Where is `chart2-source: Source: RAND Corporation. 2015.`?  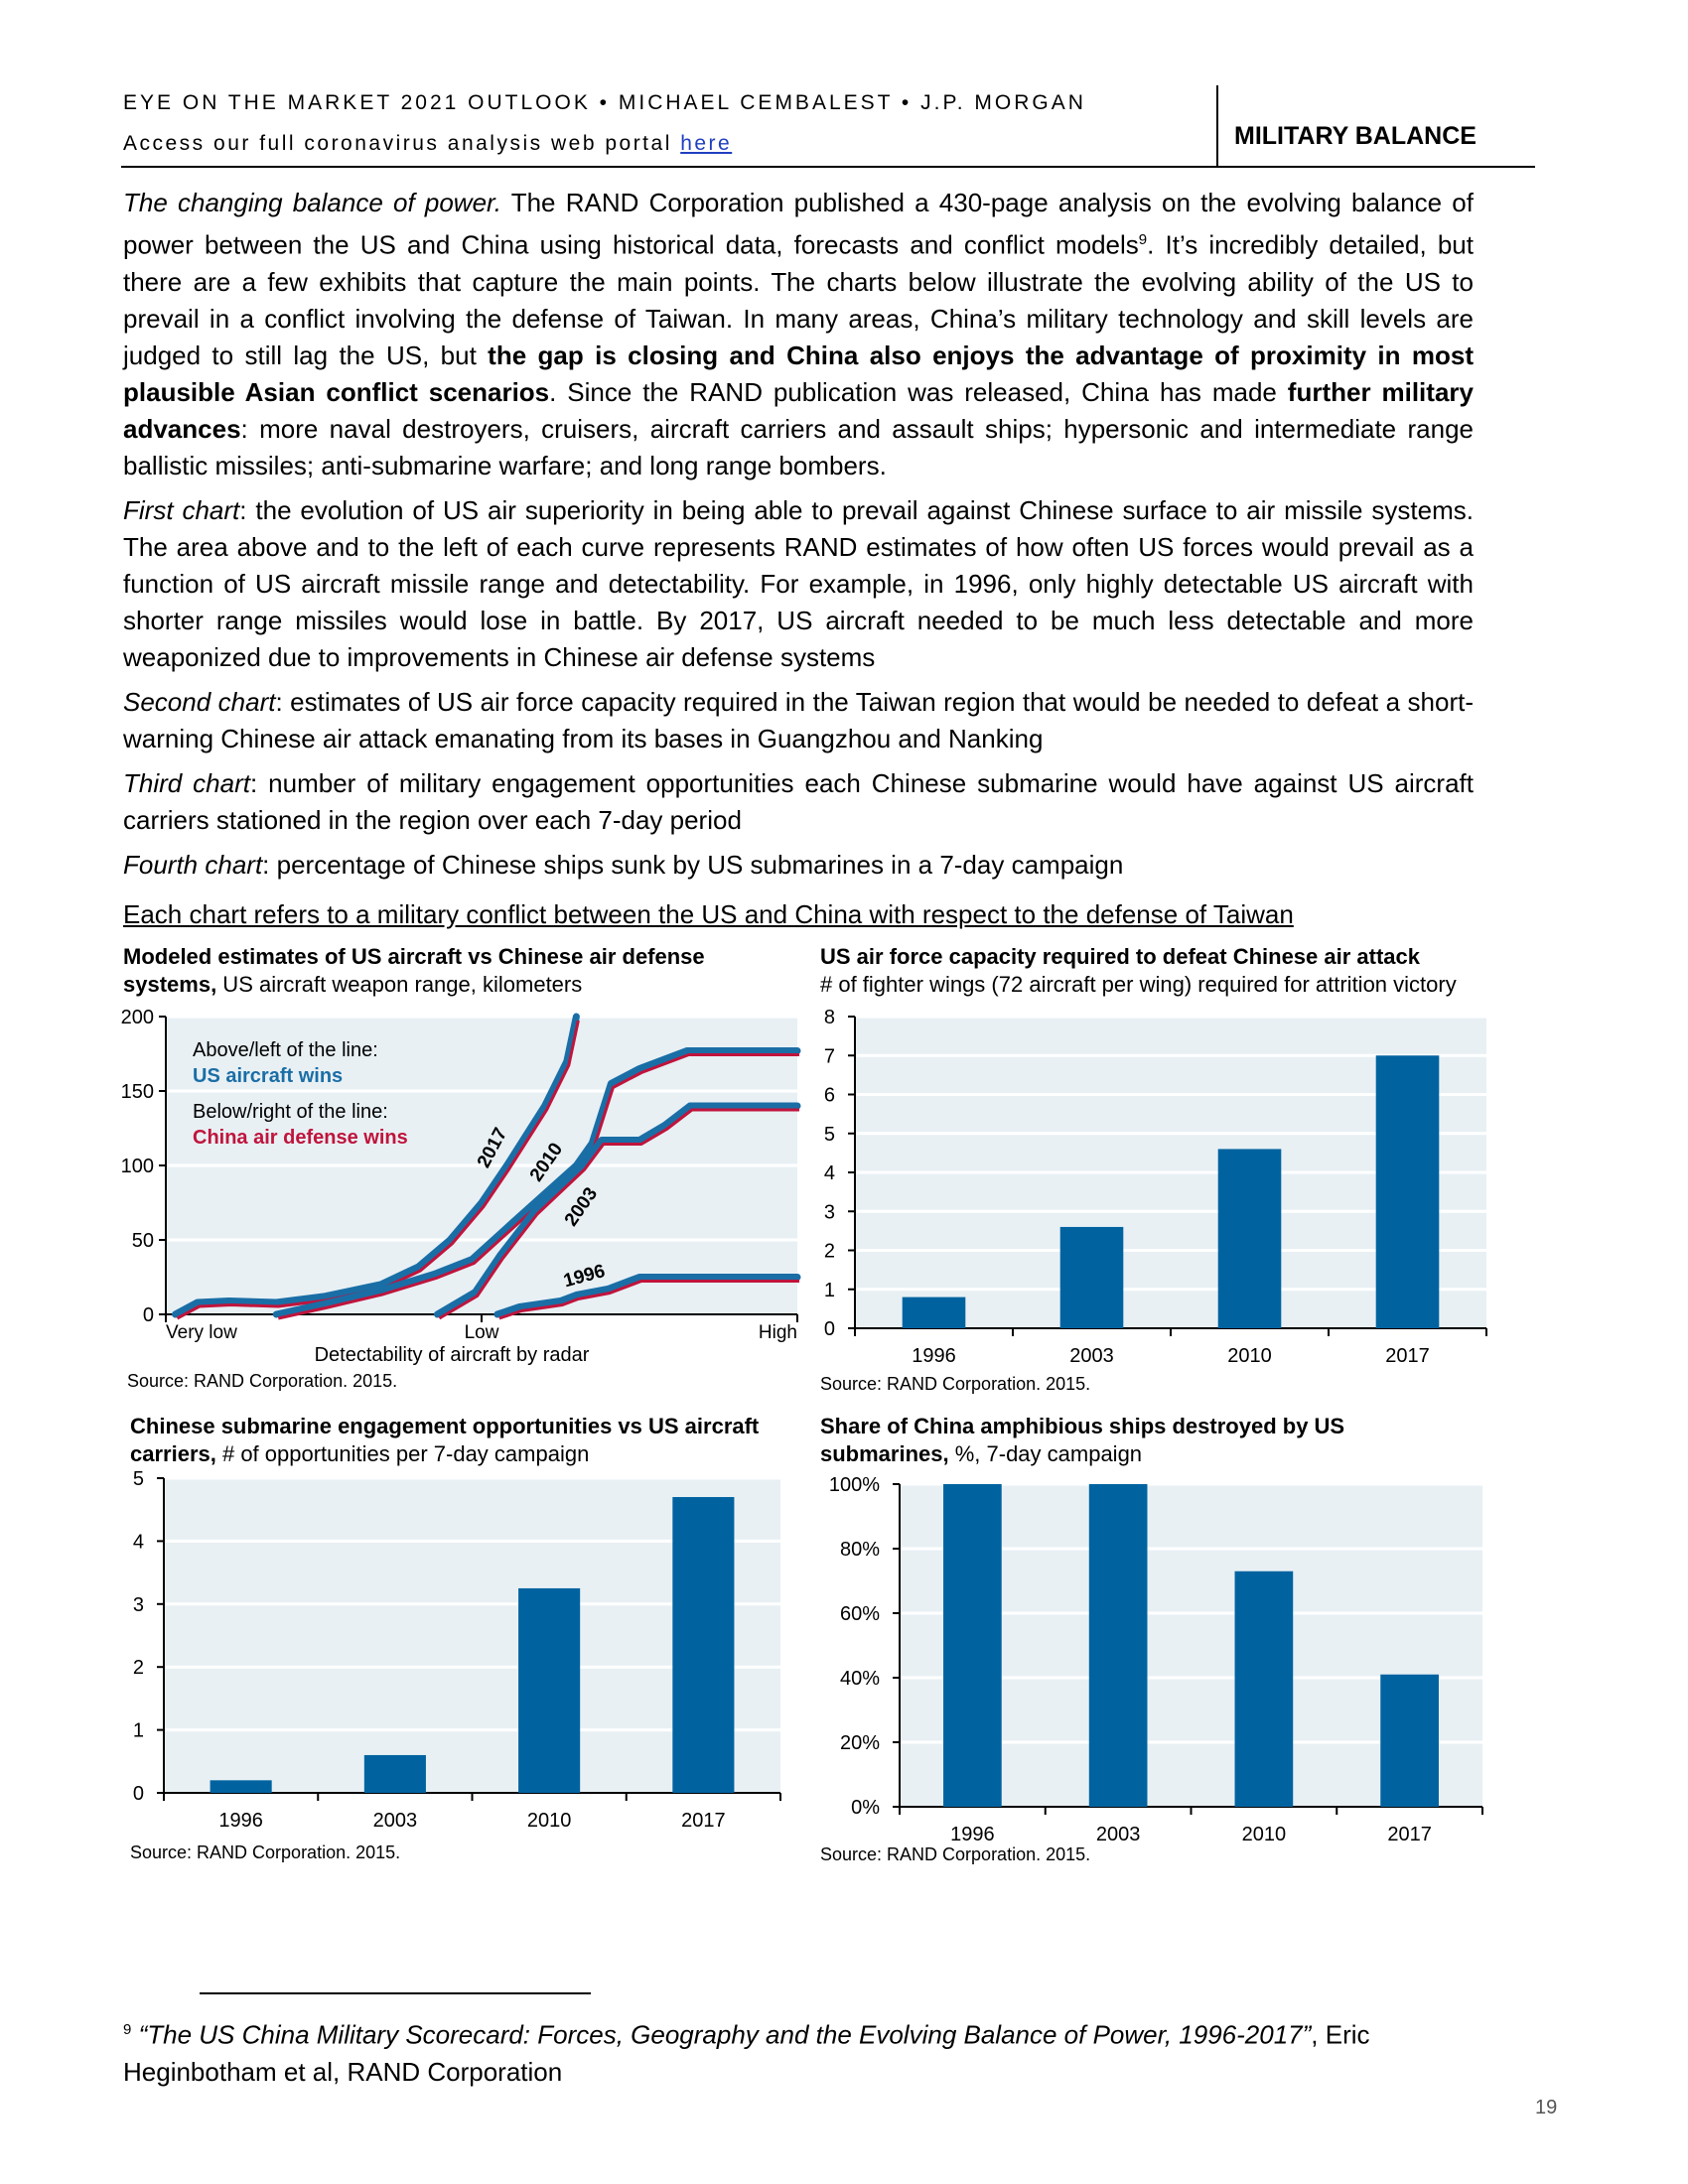
chart2-source: Source: RAND Corporation. 2015. is located at coordinates (955, 1384).